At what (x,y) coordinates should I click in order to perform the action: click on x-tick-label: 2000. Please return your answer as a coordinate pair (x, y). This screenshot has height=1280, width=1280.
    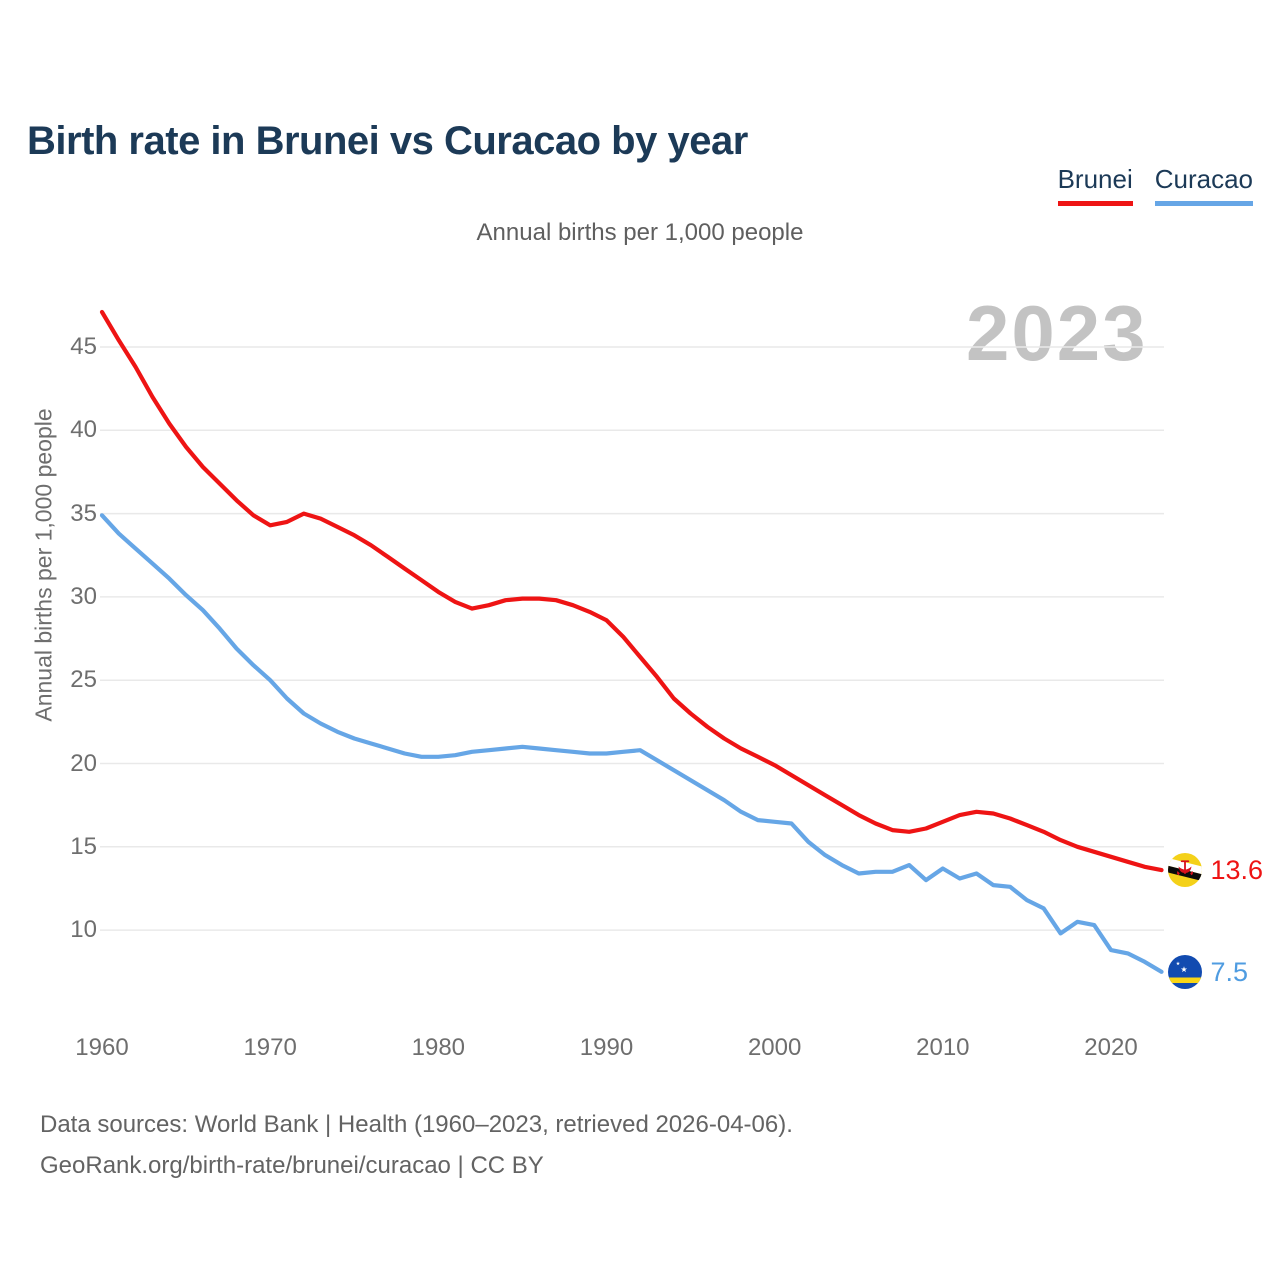
    Looking at the image, I should click on (774, 1047).